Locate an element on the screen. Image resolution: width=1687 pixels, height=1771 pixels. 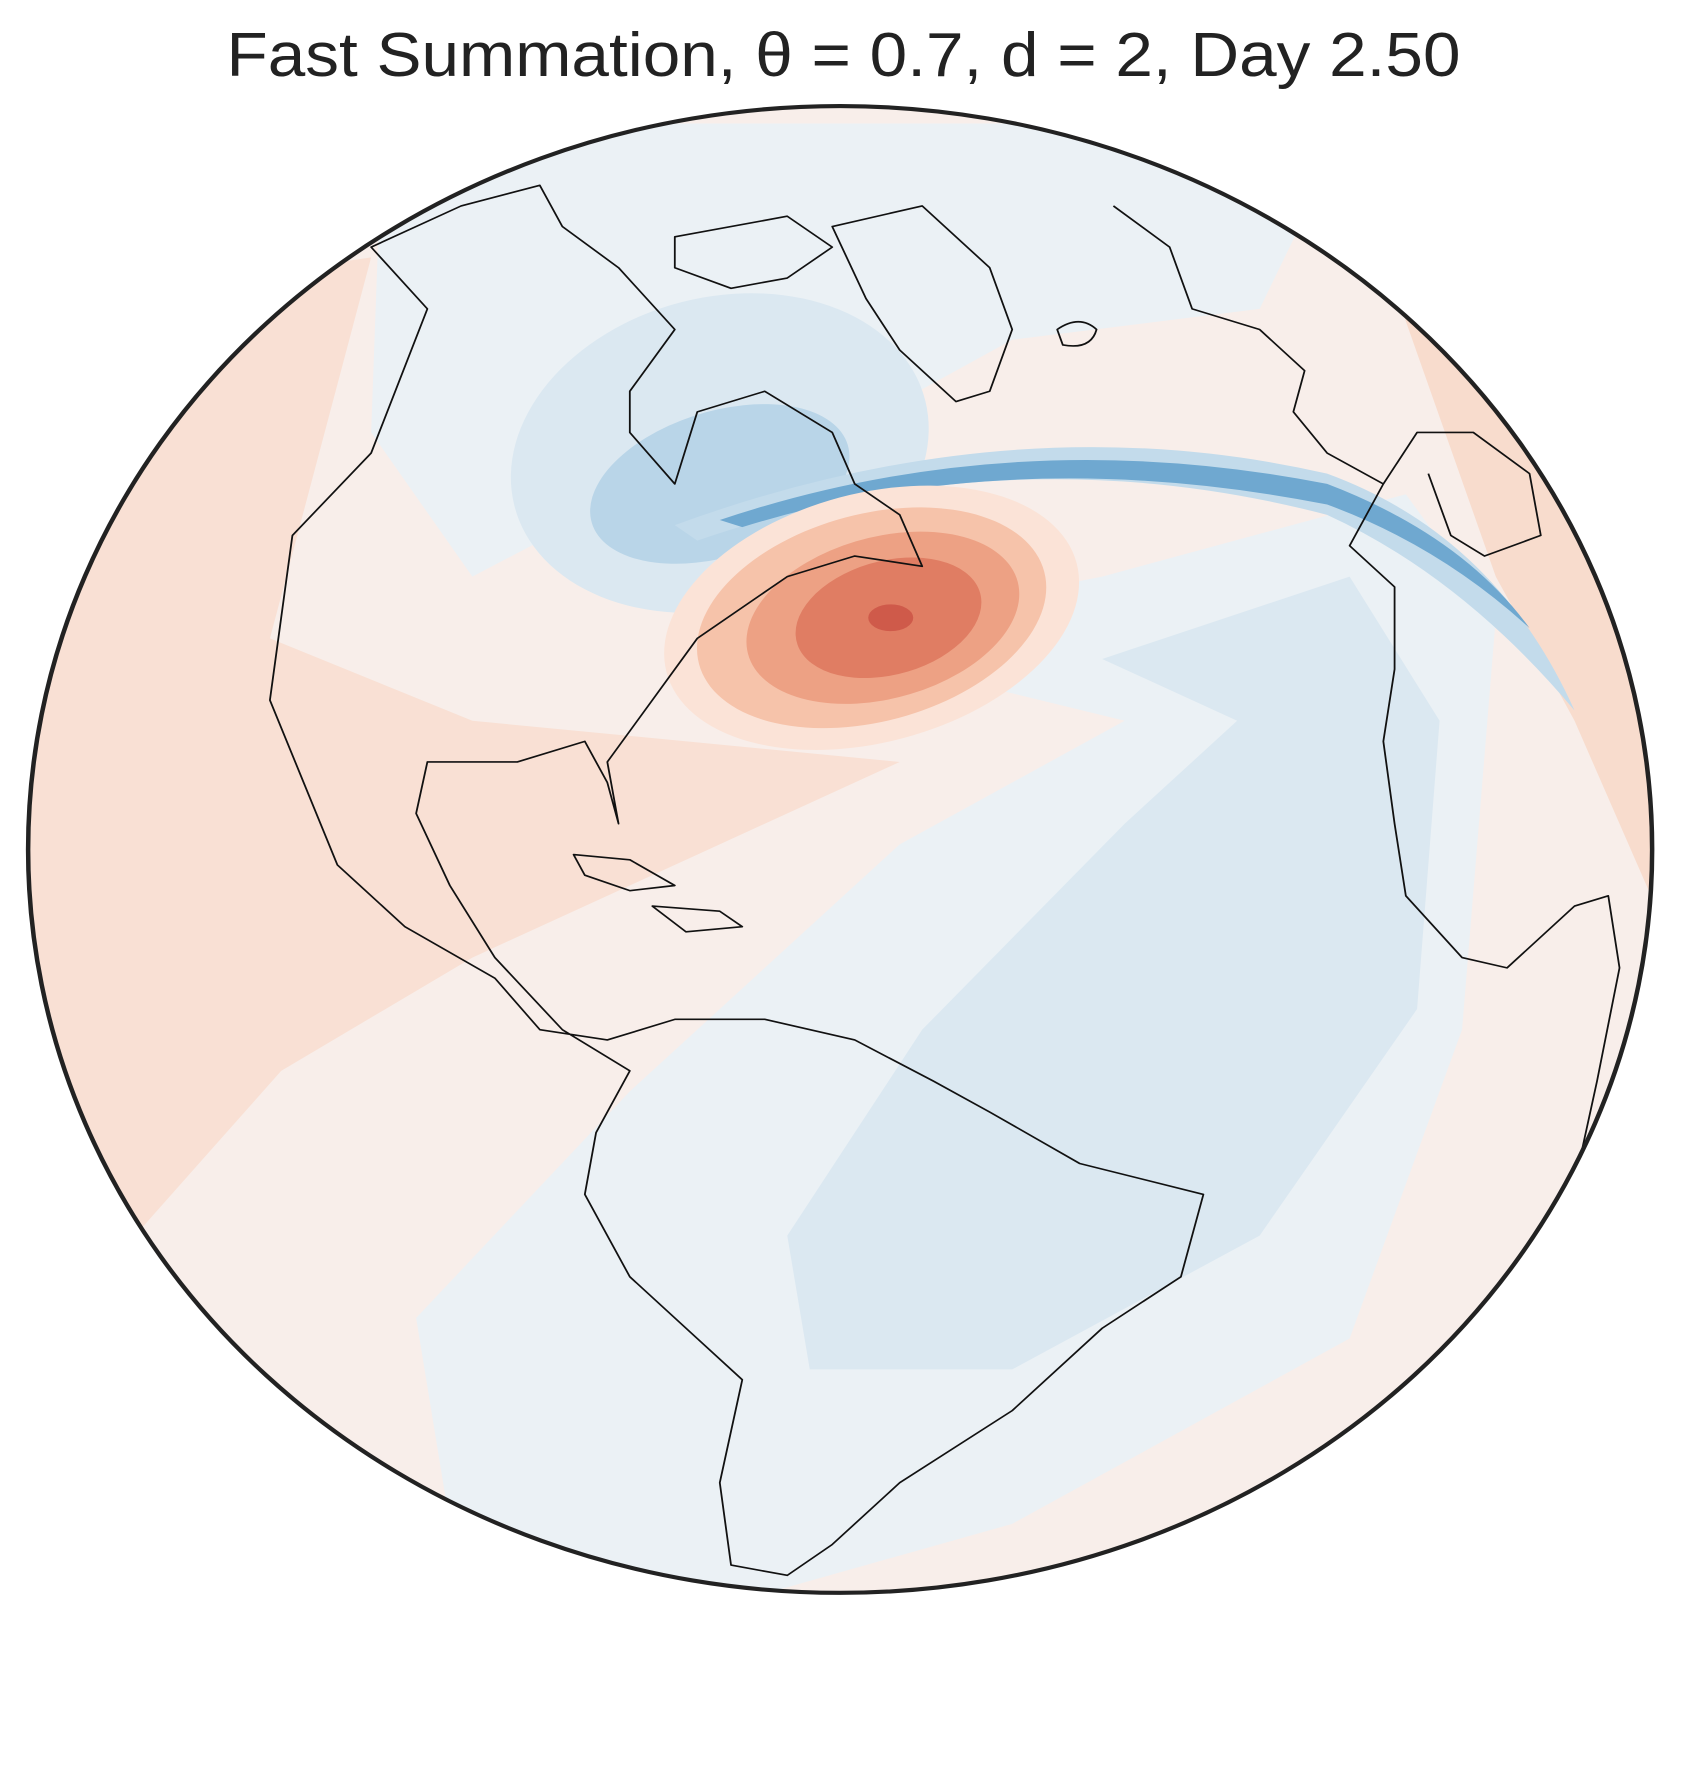
map-title: Fast Summation, θ = 0.7, d = 2, Day 2.50 is located at coordinates (844, 55).